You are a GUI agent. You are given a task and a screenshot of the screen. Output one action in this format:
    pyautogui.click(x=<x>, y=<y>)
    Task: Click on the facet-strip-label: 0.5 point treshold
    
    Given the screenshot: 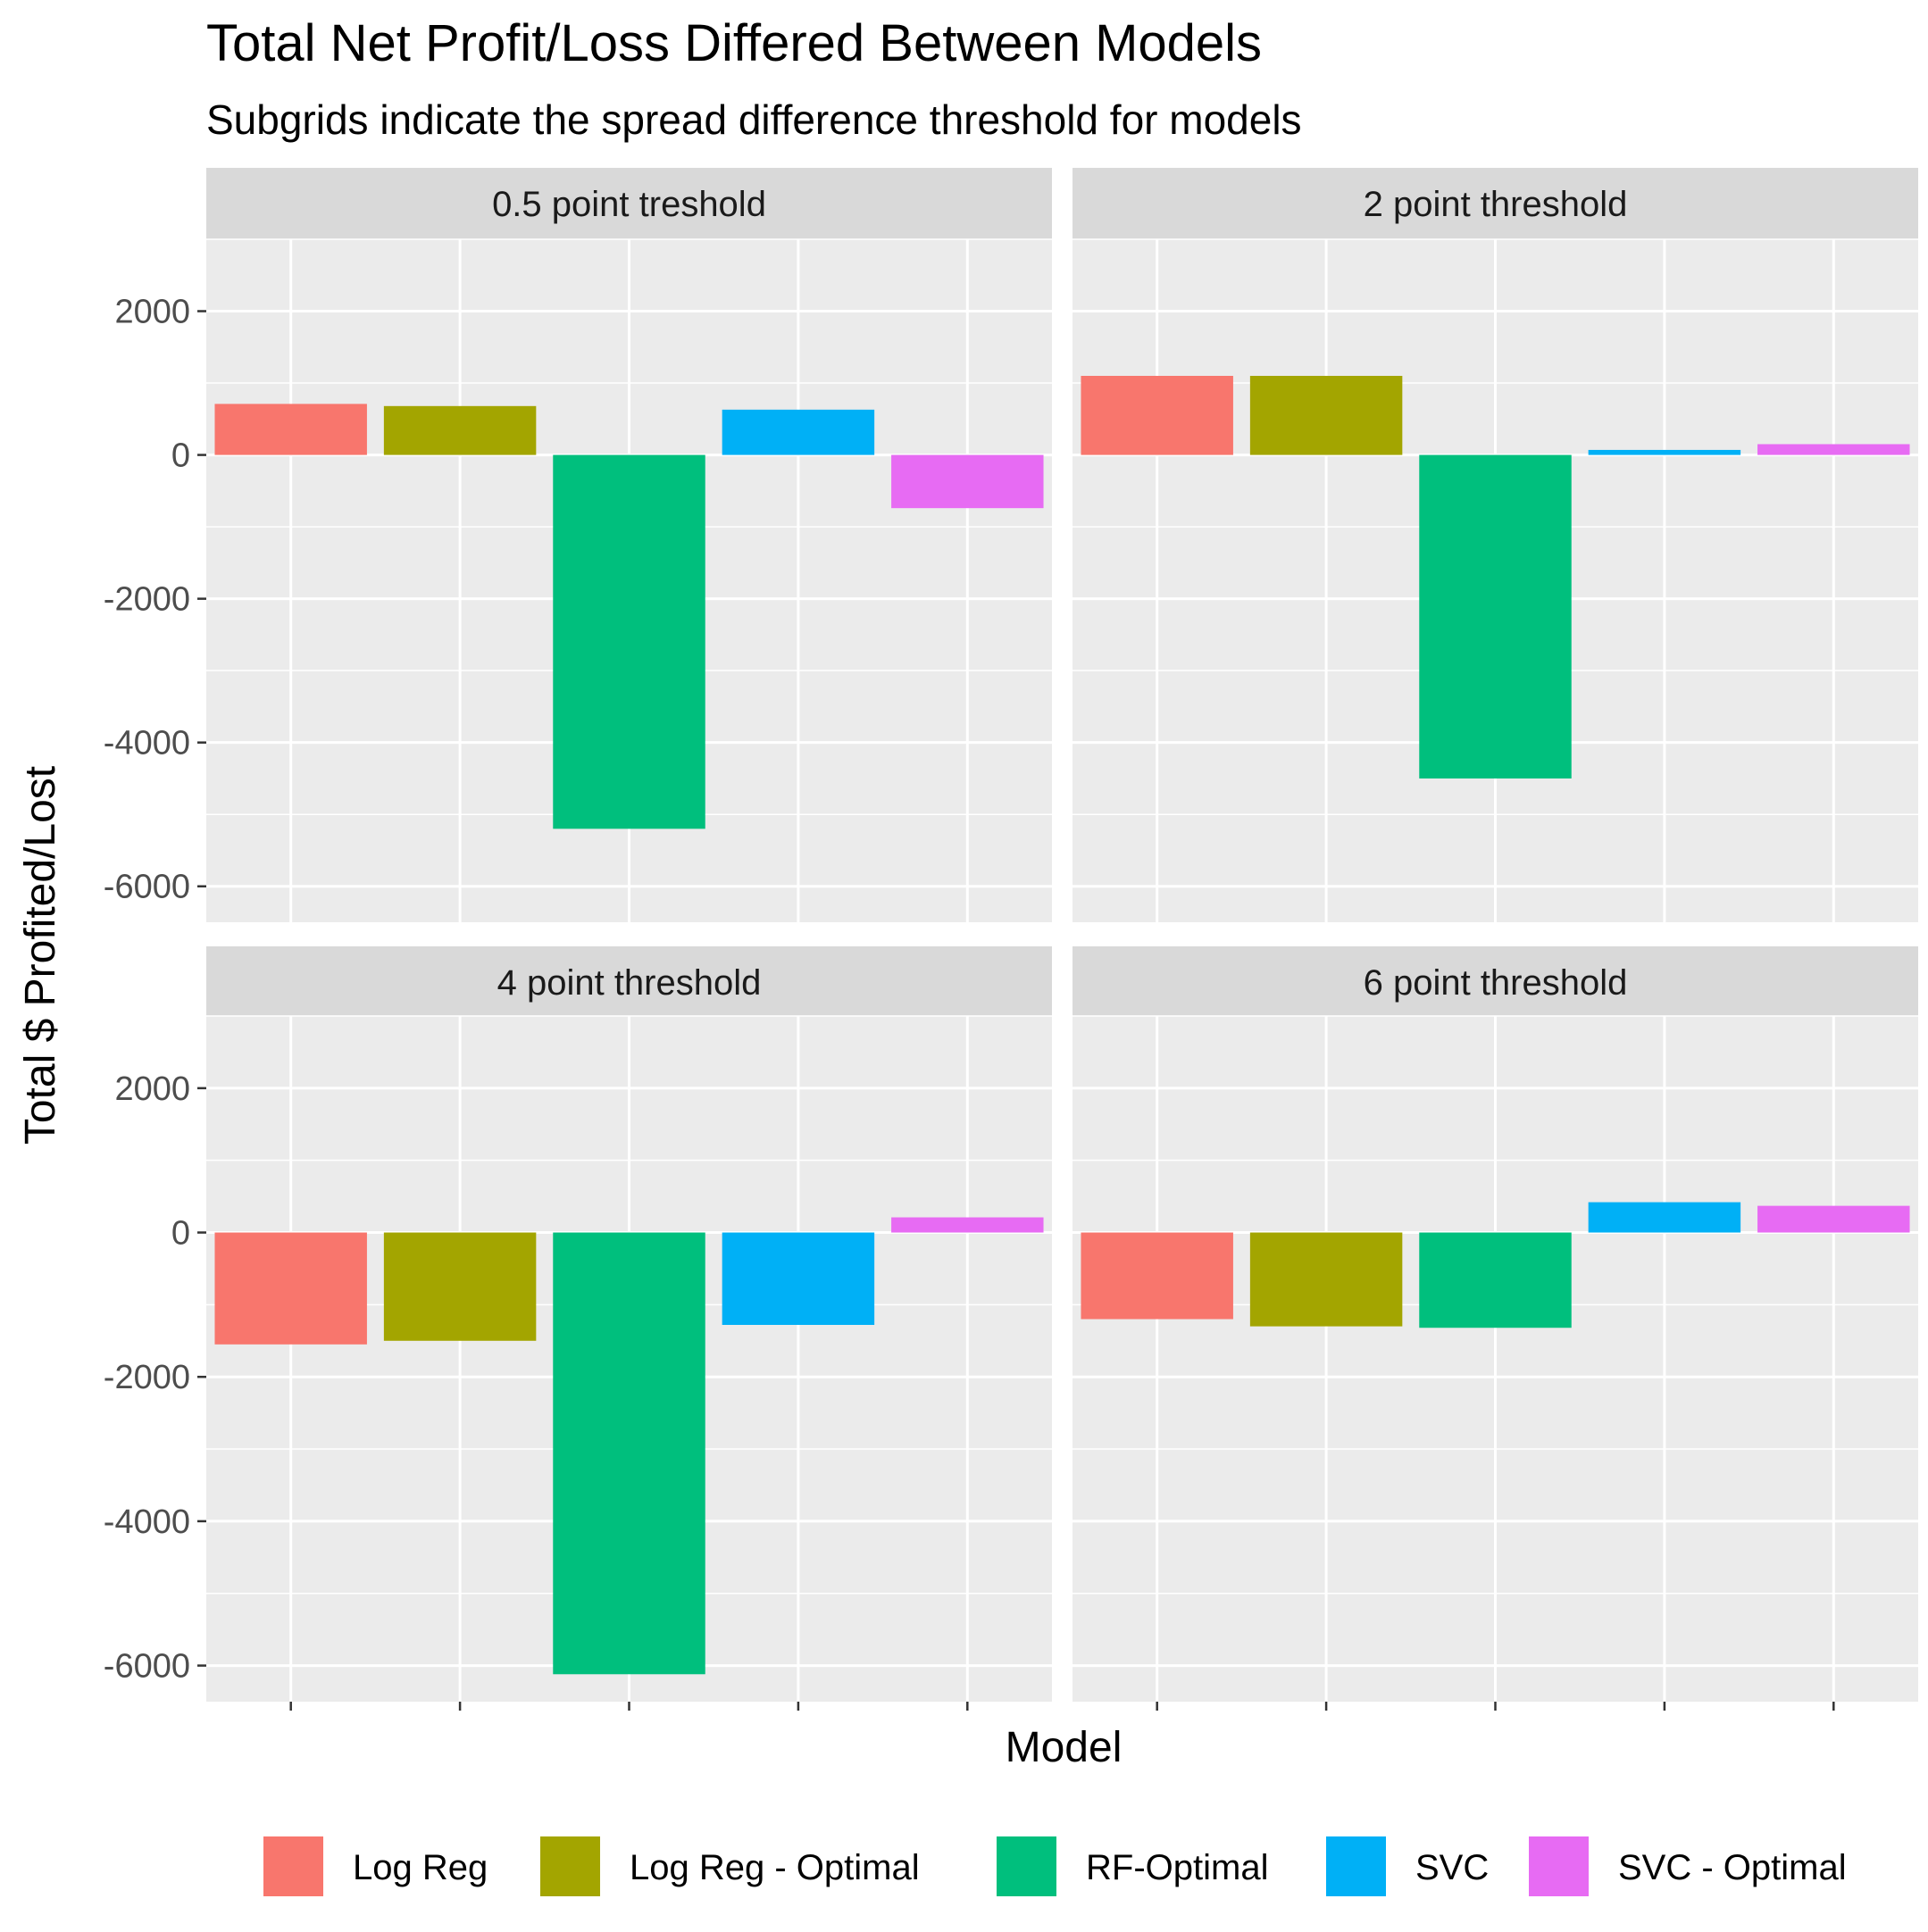 What is the action you would take?
    pyautogui.click(x=629, y=204)
    